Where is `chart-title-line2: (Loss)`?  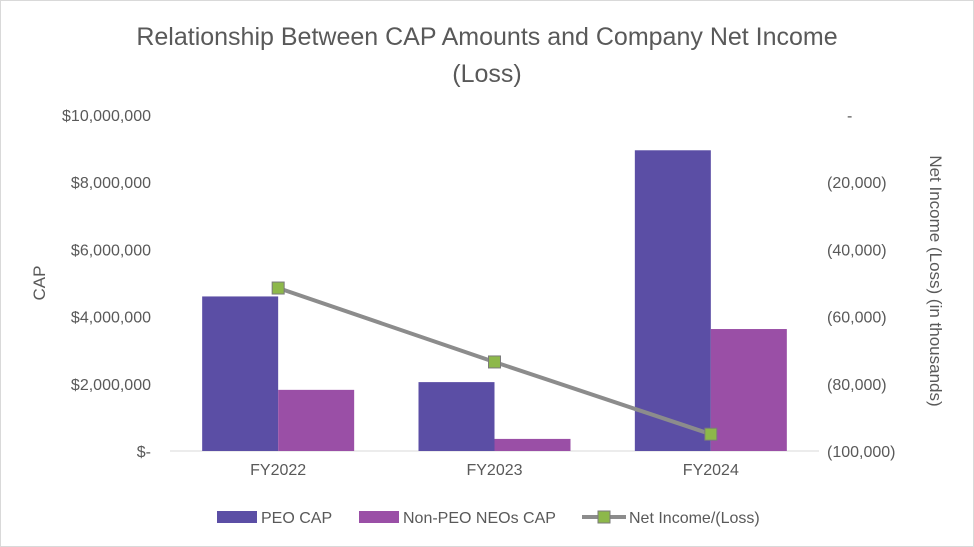
chart-title-line2: (Loss) is located at coordinates (486, 74).